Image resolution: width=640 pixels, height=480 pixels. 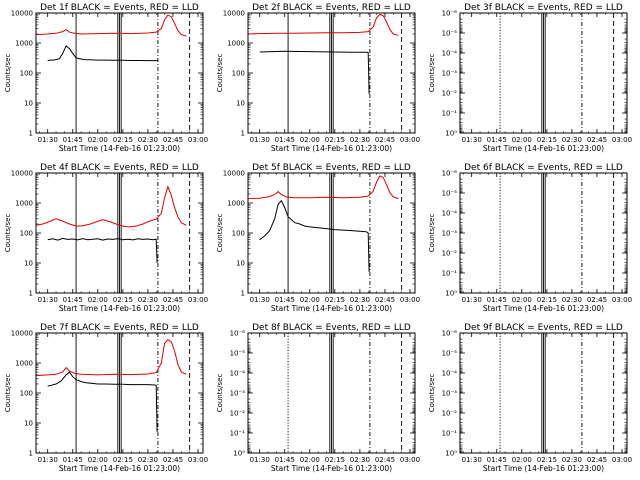 I want to click on panel-title: Det 6f BLACK = Events, RED = LLD, so click(x=543, y=168).